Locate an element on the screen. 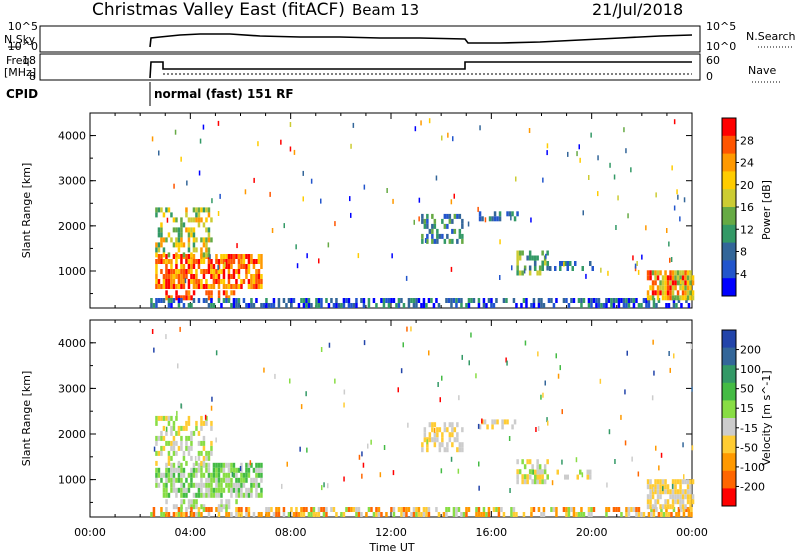 The image size is (800, 554). colorbar-tick-label: -50 is located at coordinates (749, 447).